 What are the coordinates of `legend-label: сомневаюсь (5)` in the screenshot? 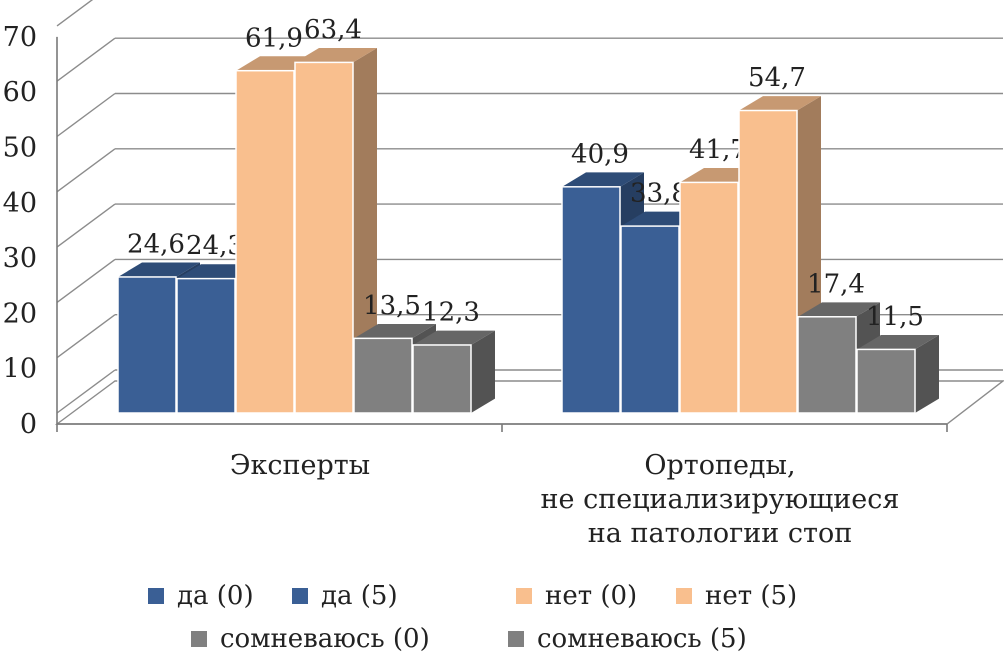 It's located at (642, 639).